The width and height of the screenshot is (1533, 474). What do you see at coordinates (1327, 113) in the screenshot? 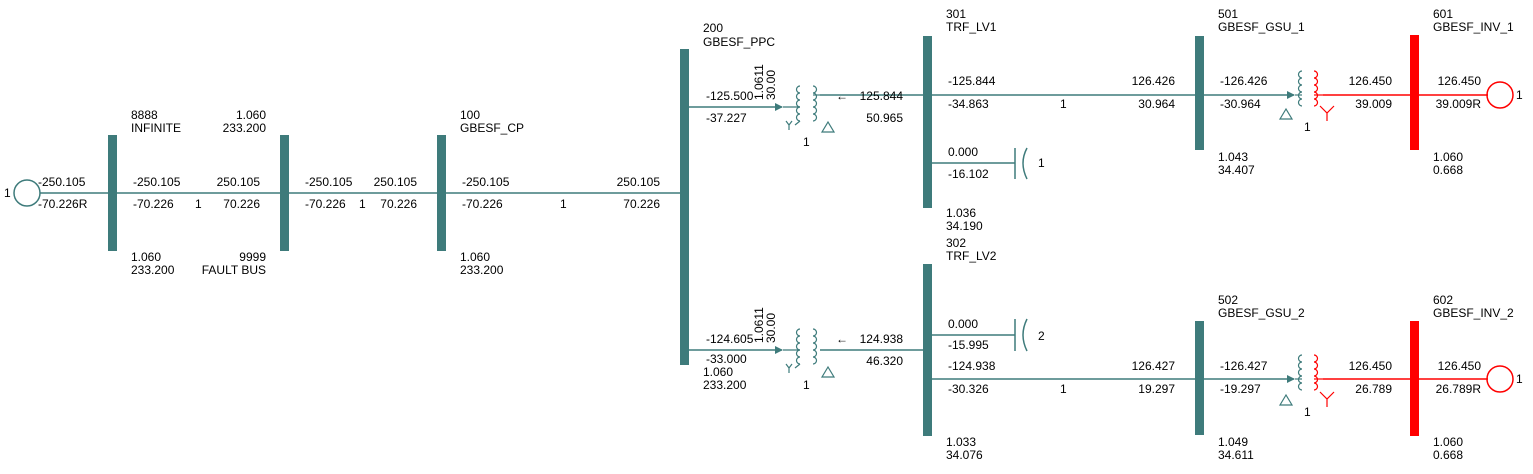
I see `wye-winding-icon` at bounding box center [1327, 113].